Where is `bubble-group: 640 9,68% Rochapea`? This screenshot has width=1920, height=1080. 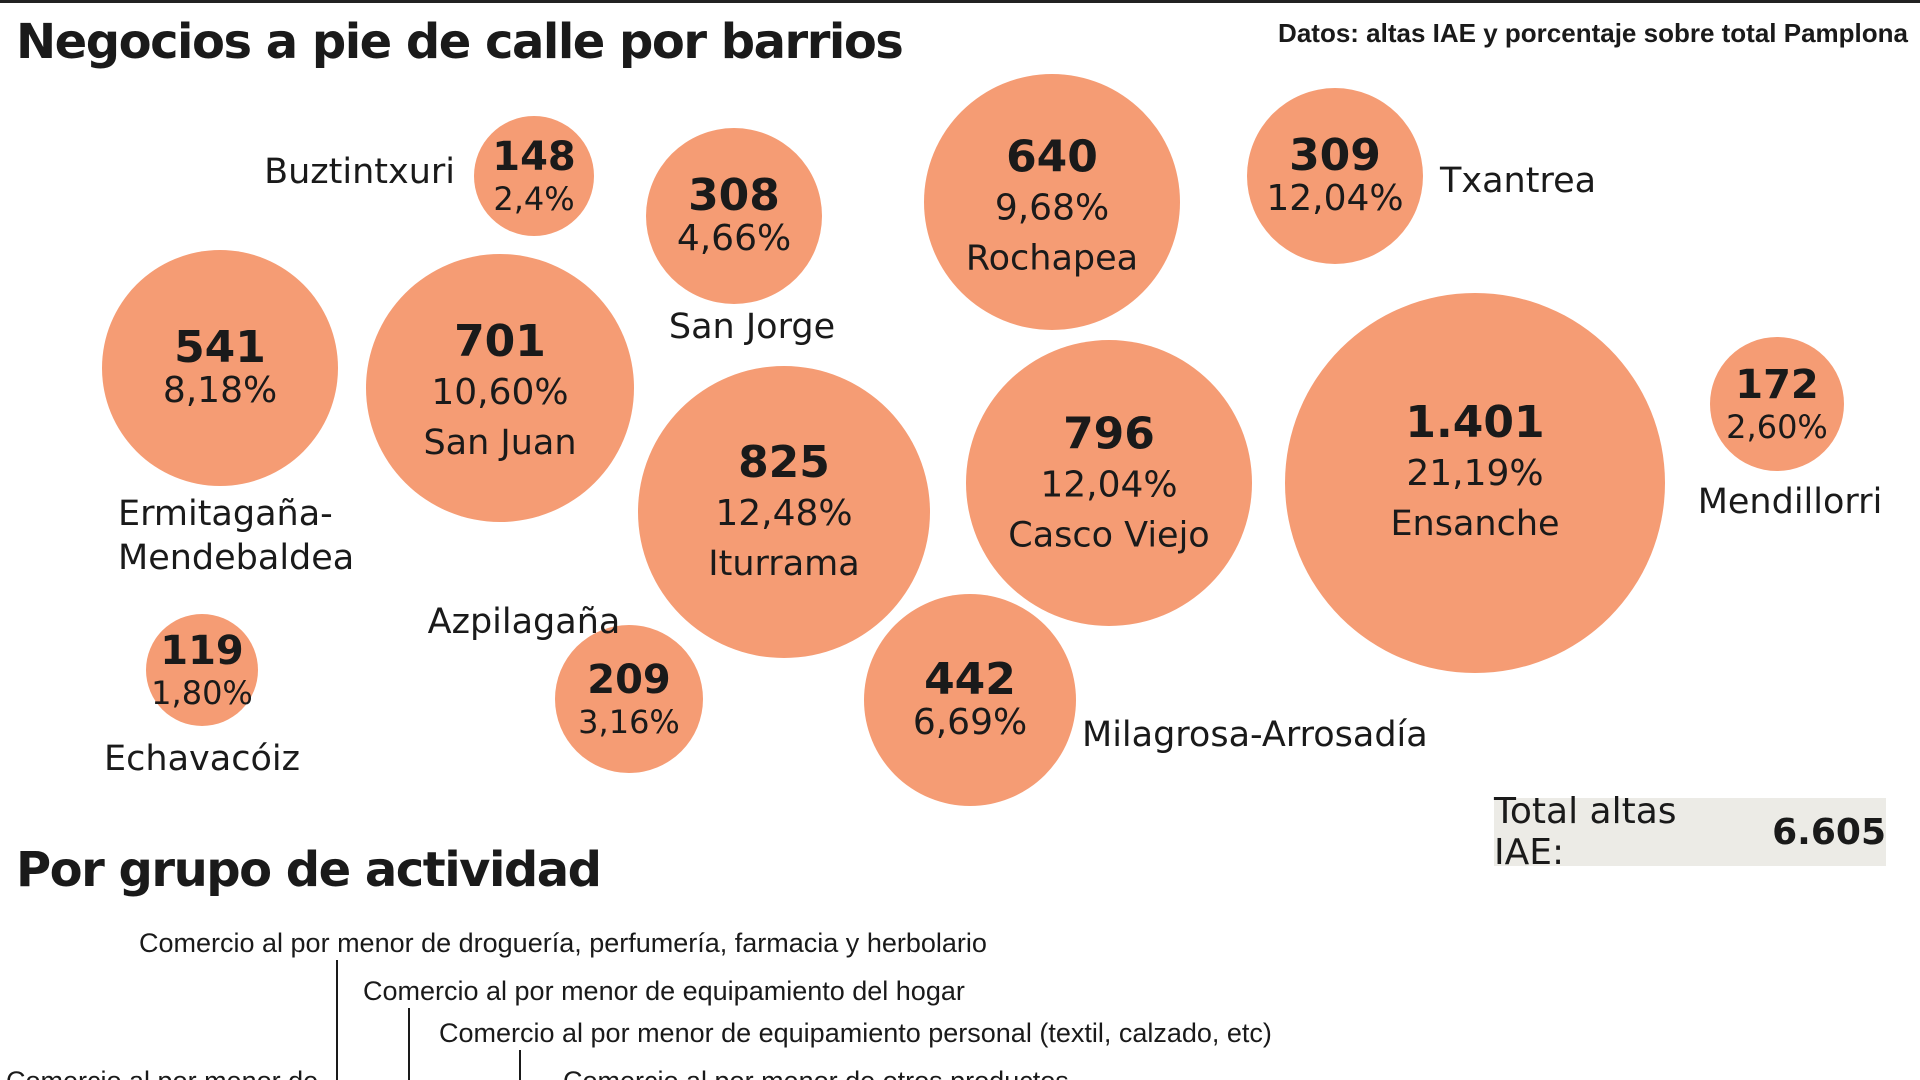
bubble-group: 640 9,68% Rochapea is located at coordinates (1052, 202).